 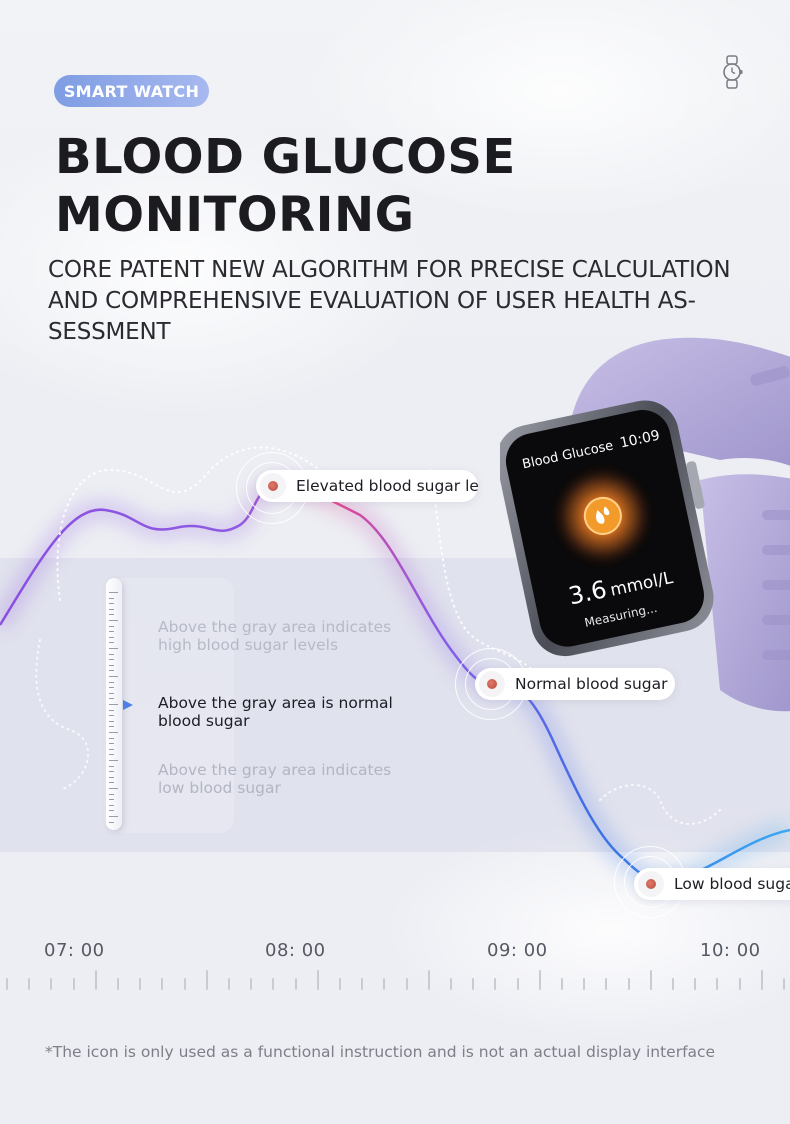 I want to click on smart-watch-tag: SMART WATCH, so click(x=131, y=91).